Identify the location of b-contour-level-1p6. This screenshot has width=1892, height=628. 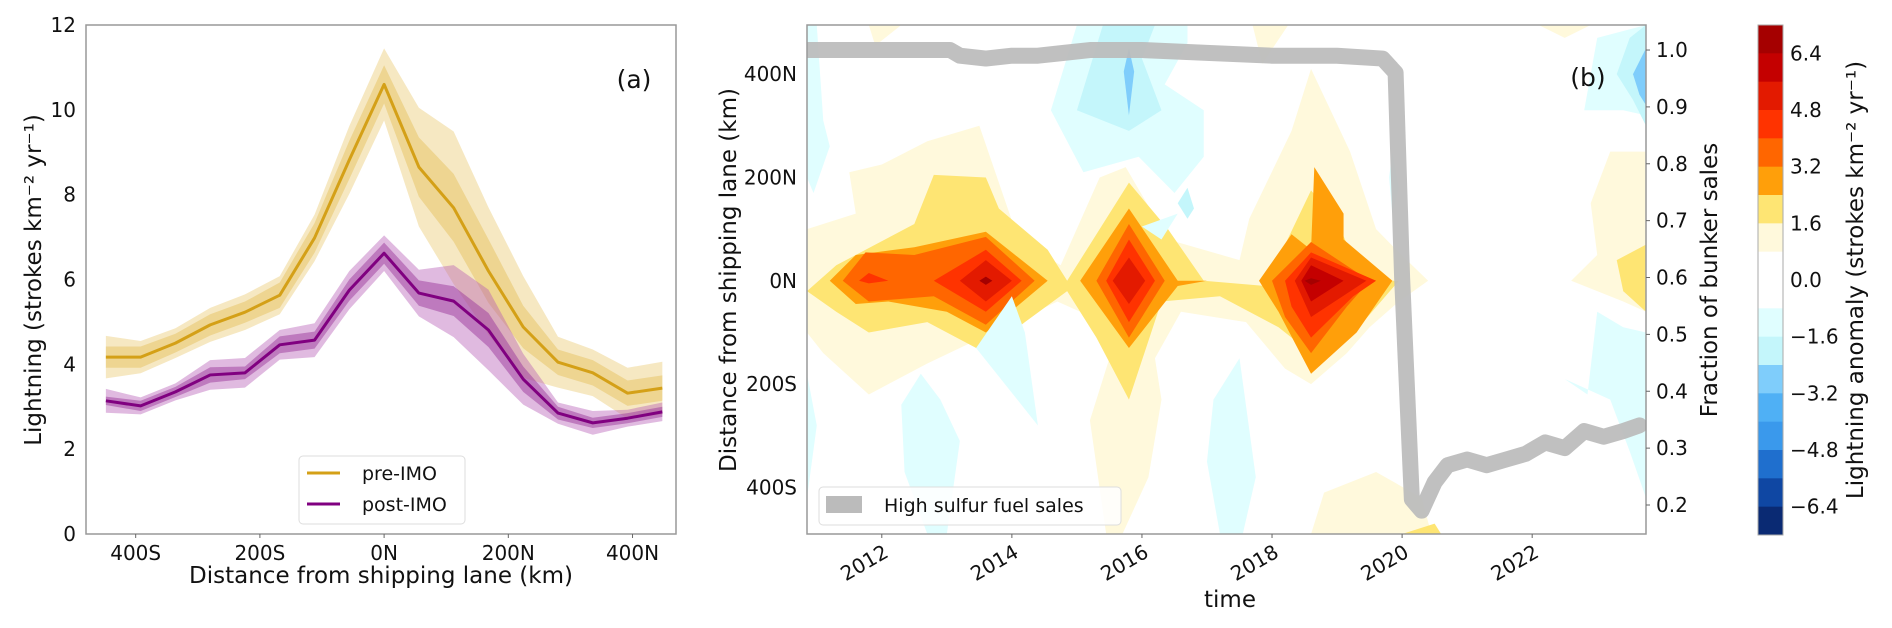
(1422, 528).